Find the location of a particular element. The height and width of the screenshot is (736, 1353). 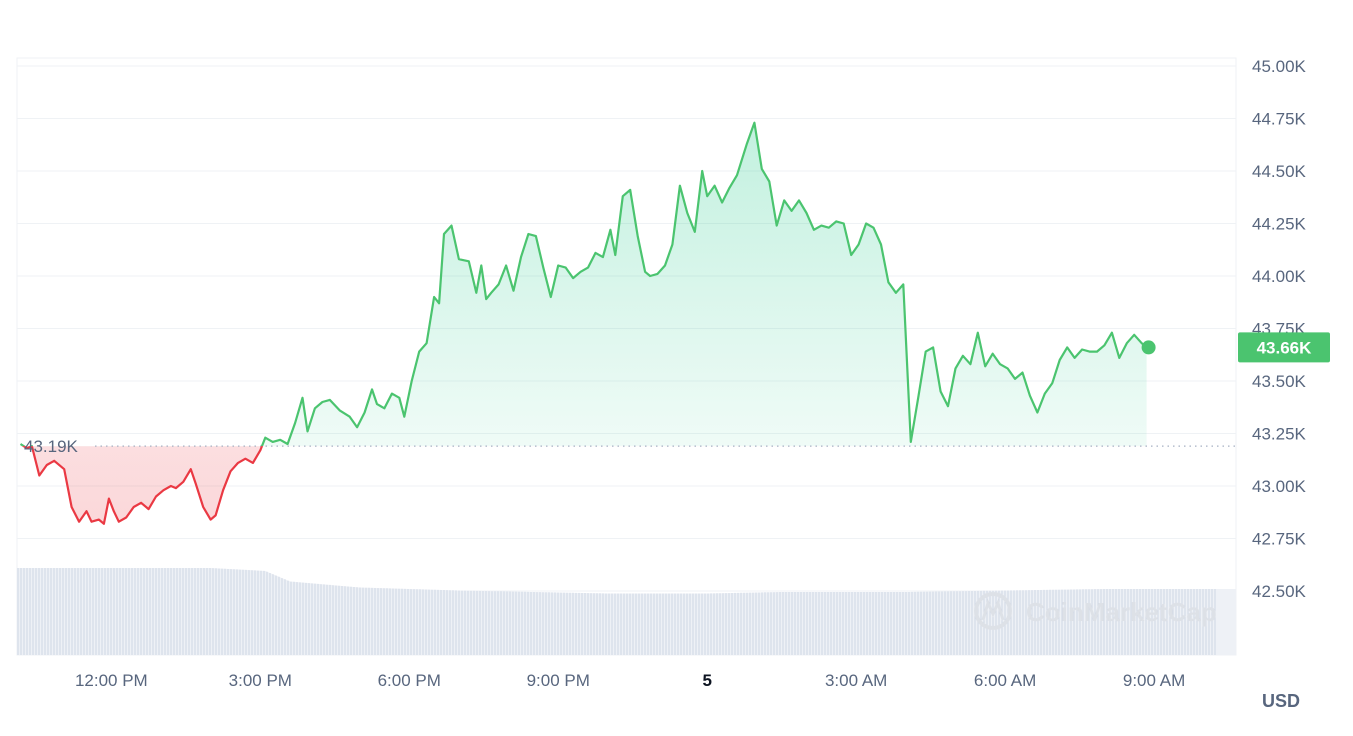

y-tick-label: 44.25K is located at coordinates (1279, 224).